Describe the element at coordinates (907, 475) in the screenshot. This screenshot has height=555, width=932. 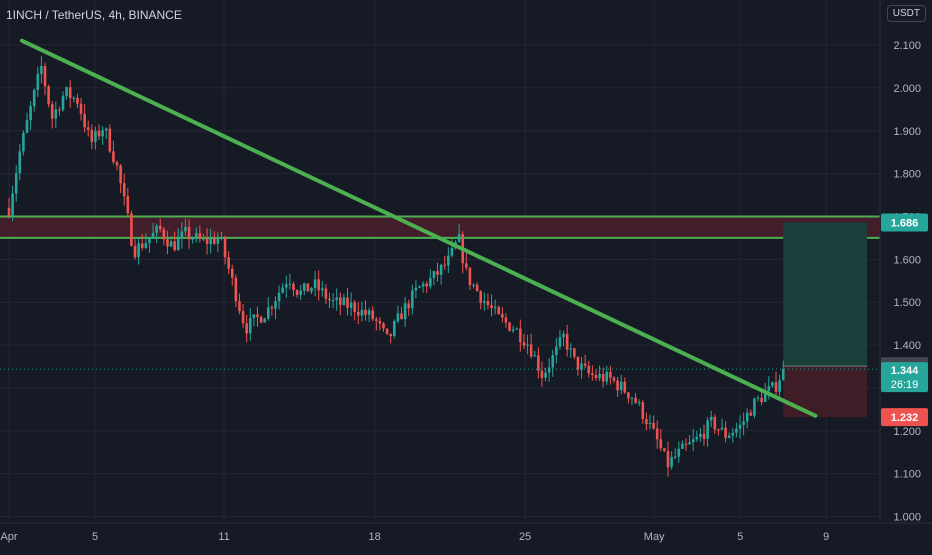
I see `price-tick-label: 1.100` at that location.